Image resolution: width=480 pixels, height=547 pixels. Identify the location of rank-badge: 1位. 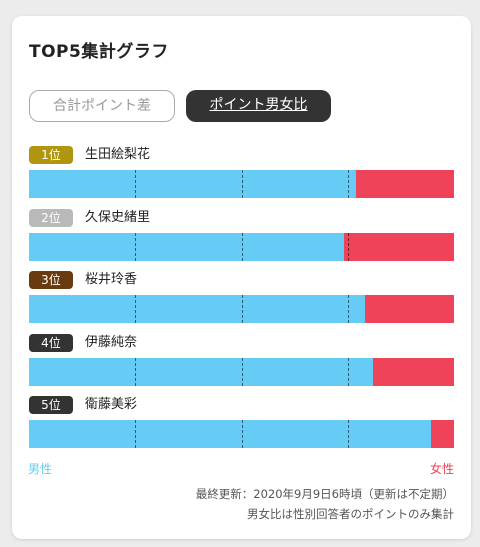
(51, 155).